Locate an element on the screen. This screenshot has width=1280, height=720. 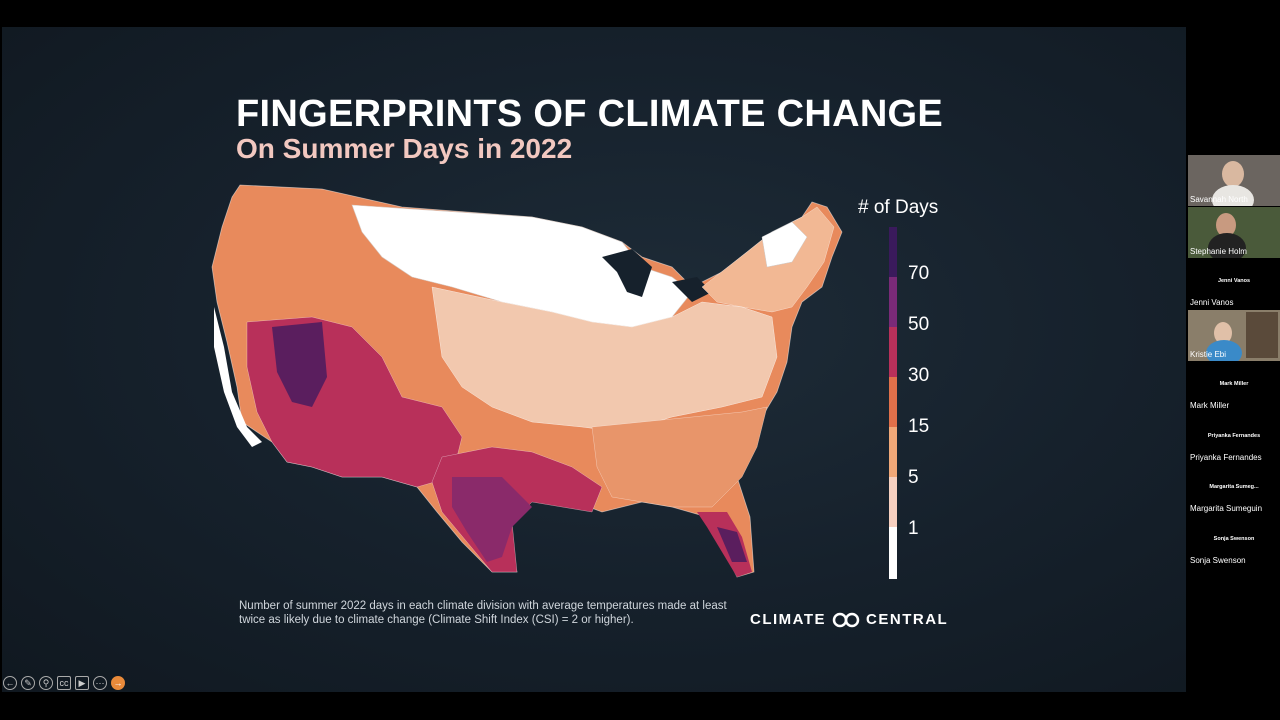
participant-tile: Jenni Vanos Jenni Vanos is located at coordinates (1234, 283).